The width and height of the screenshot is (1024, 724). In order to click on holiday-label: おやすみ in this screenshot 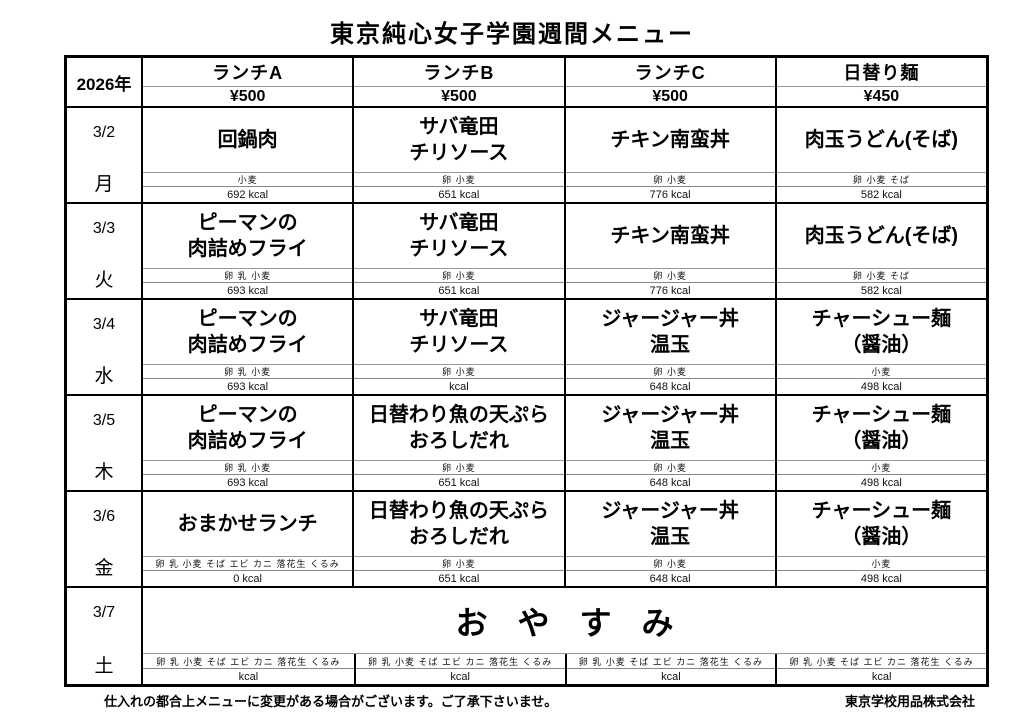, I will do `click(579, 622)`.